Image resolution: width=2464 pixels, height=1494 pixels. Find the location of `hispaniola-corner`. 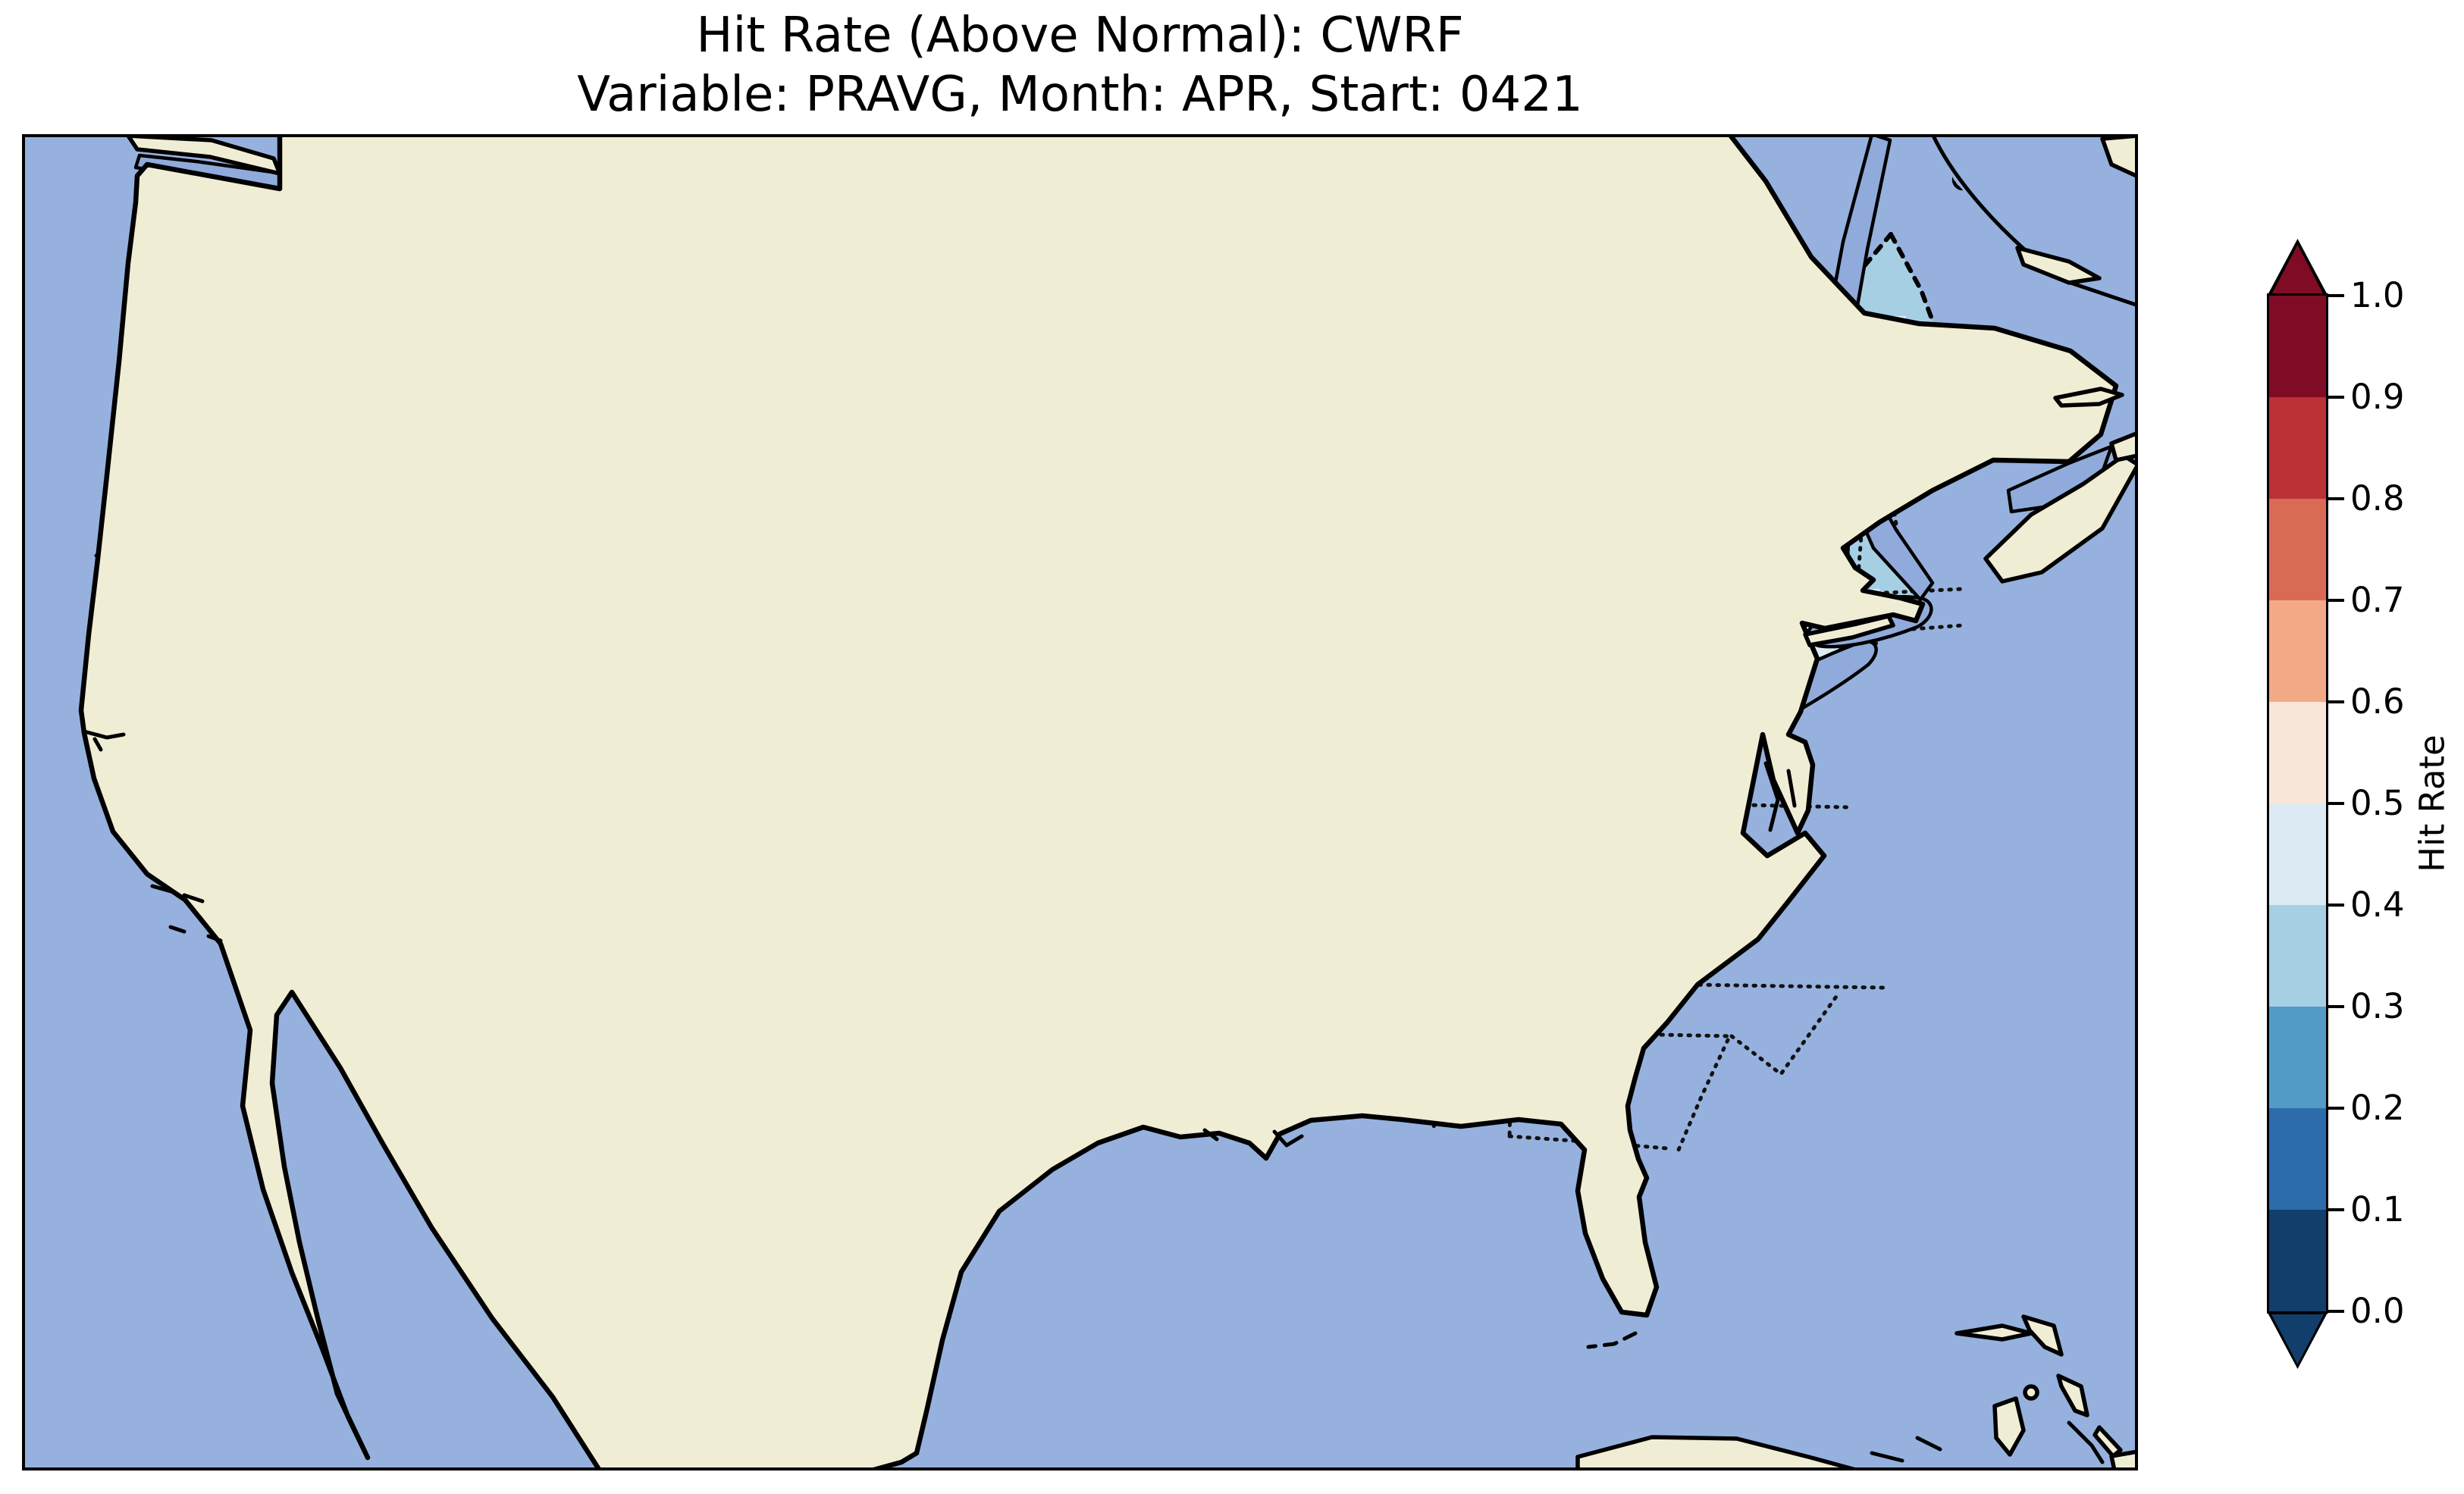

hispaniola-corner is located at coordinates (2123, 1460).